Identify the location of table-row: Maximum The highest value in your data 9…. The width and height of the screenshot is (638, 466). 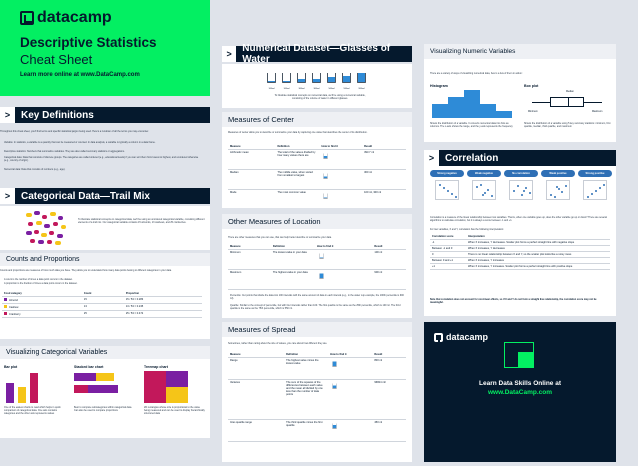
(317, 279).